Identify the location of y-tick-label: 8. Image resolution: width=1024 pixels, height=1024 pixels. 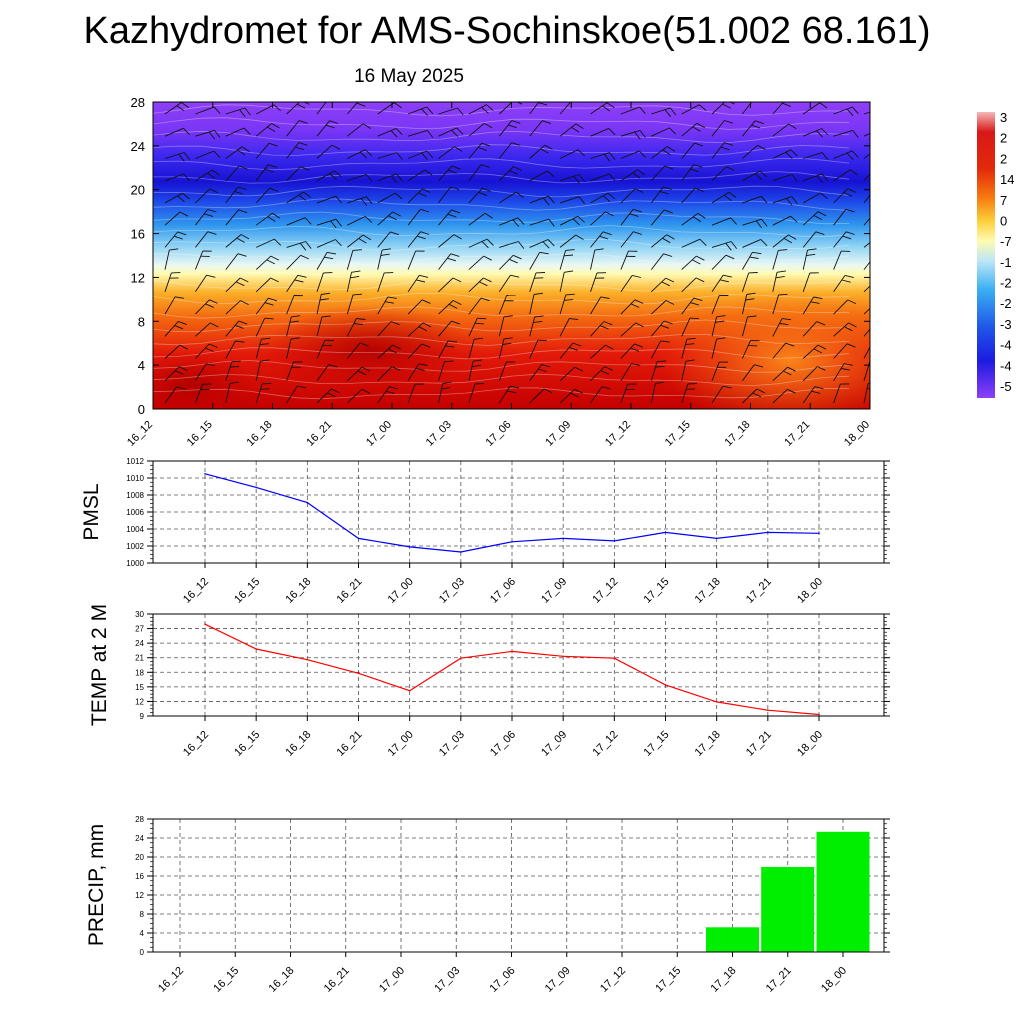
(141, 321).